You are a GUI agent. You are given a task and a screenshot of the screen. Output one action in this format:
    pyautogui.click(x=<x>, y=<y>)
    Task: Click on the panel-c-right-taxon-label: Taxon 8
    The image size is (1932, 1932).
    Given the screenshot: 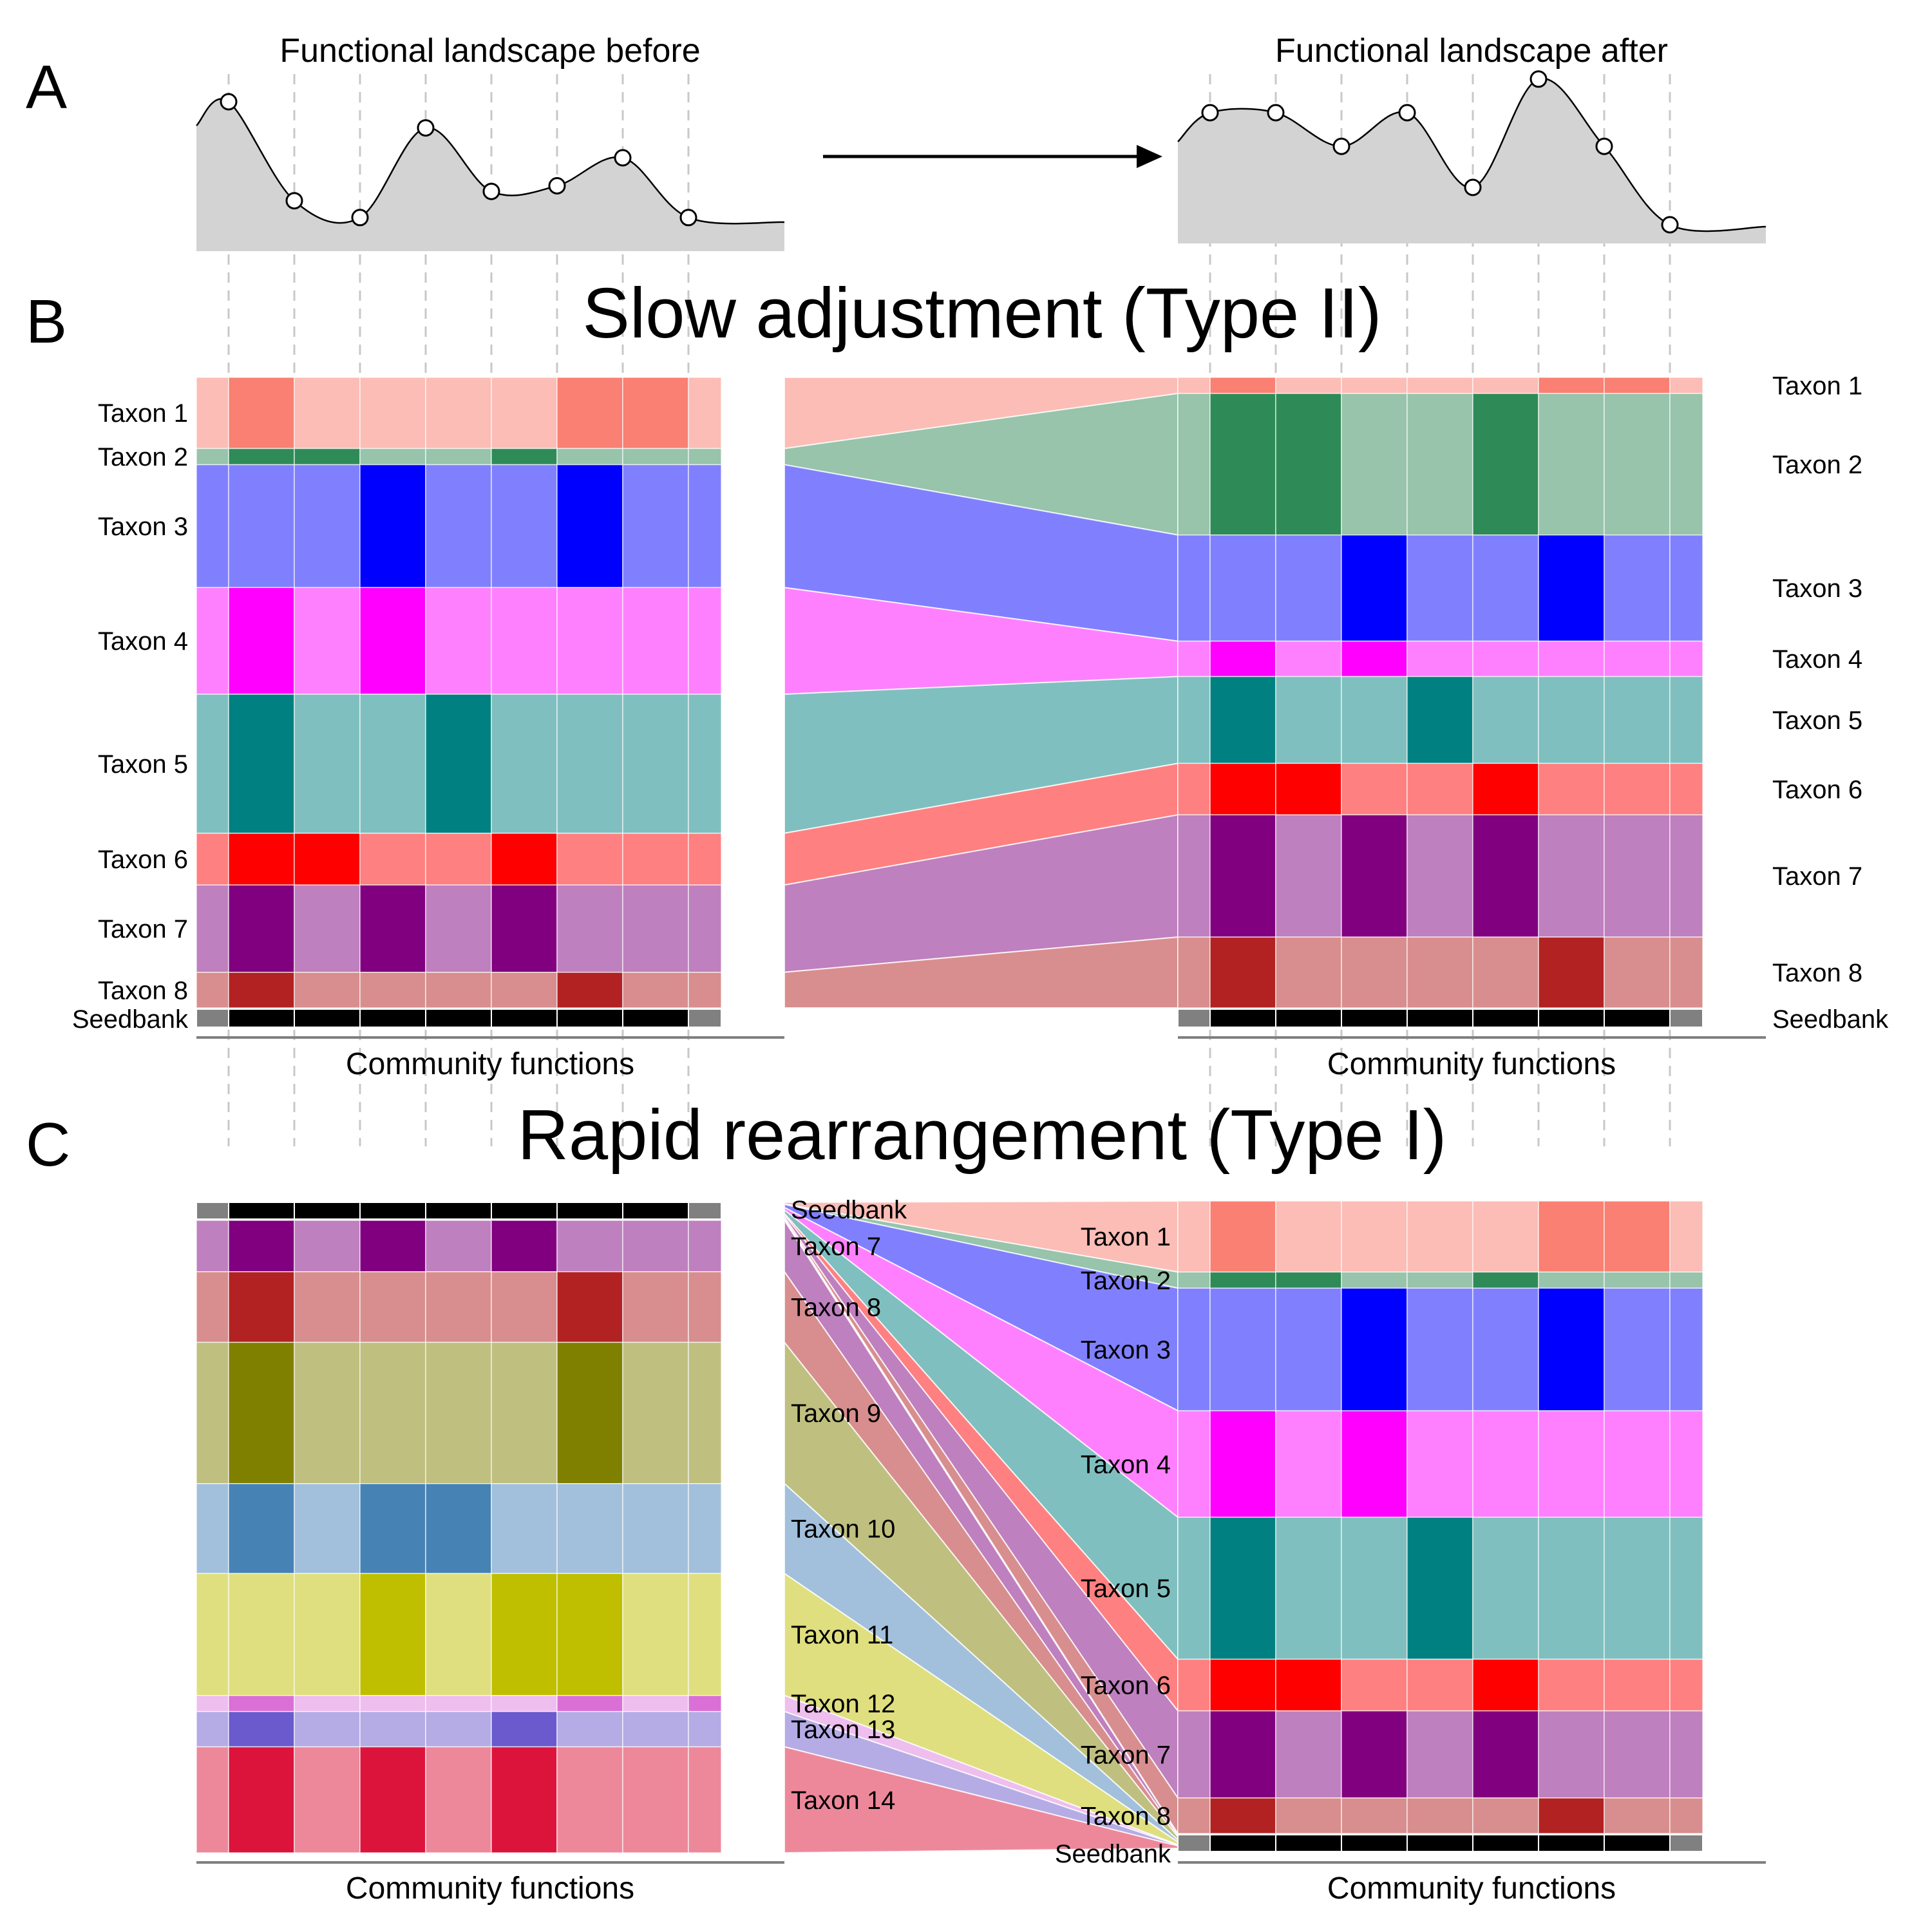 What is the action you would take?
    pyautogui.click(x=1126, y=1816)
    